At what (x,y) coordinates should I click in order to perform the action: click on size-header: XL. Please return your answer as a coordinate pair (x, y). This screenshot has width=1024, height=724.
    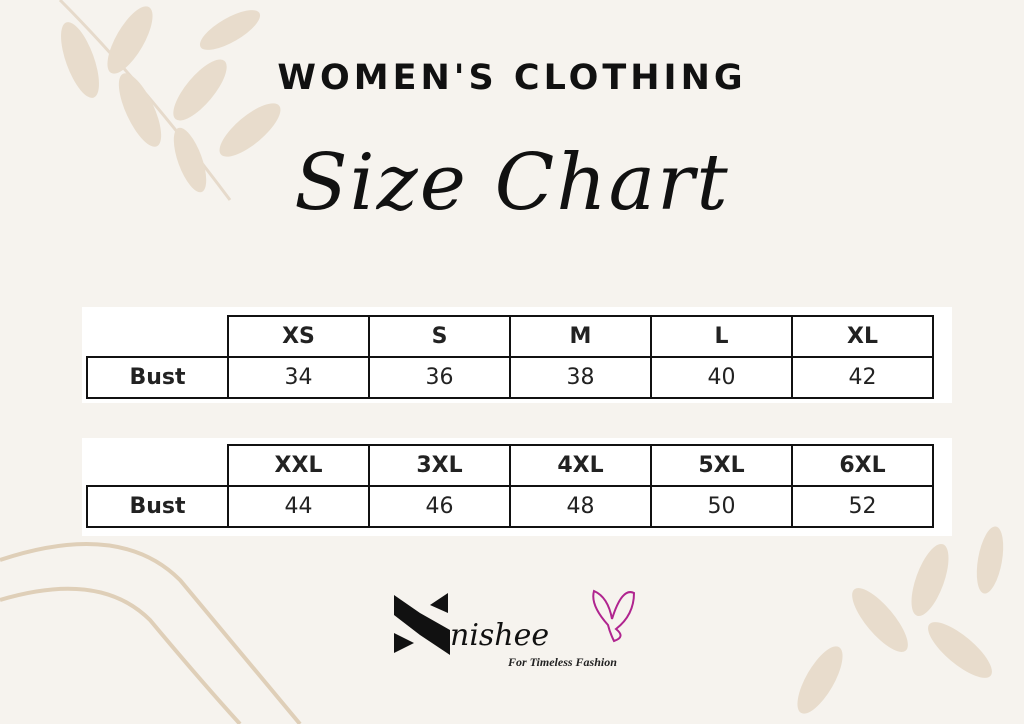
    Looking at the image, I should click on (862, 336).